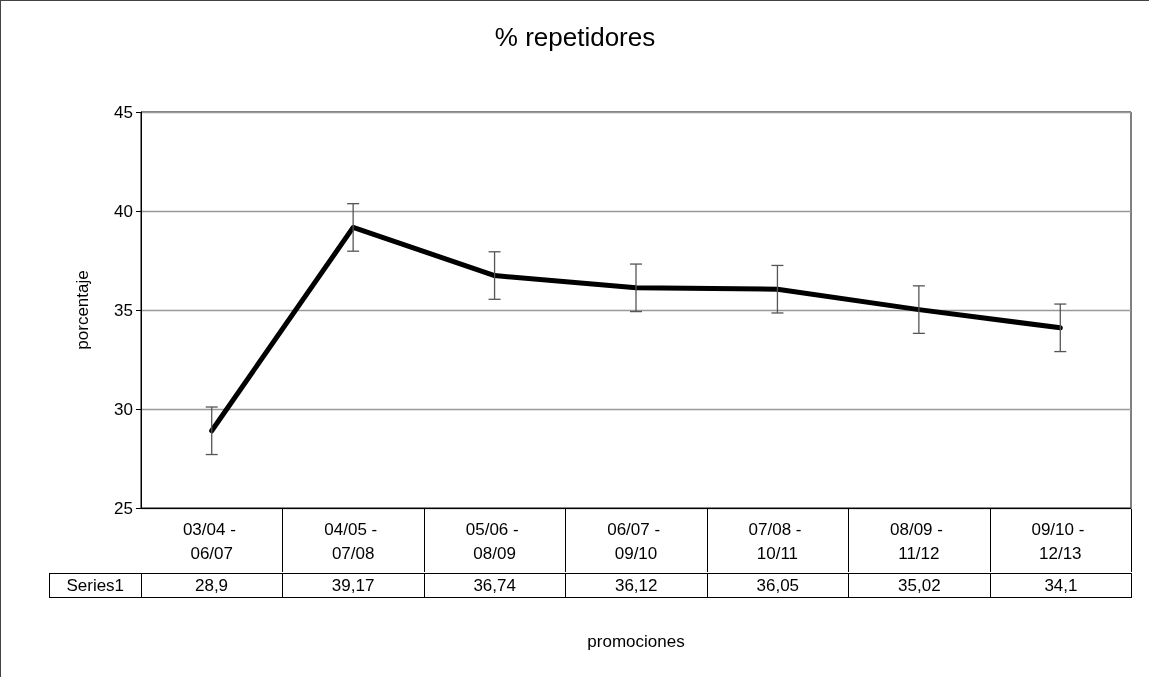 This screenshot has height=677, width=1149. What do you see at coordinates (95, 585) in the screenshot?
I see `legend-label: Series1` at bounding box center [95, 585].